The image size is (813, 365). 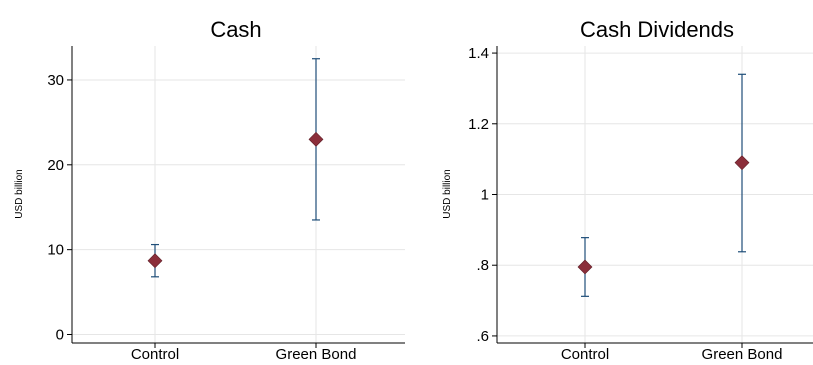 I want to click on chart-title: Cash Dividends, so click(x=657, y=29).